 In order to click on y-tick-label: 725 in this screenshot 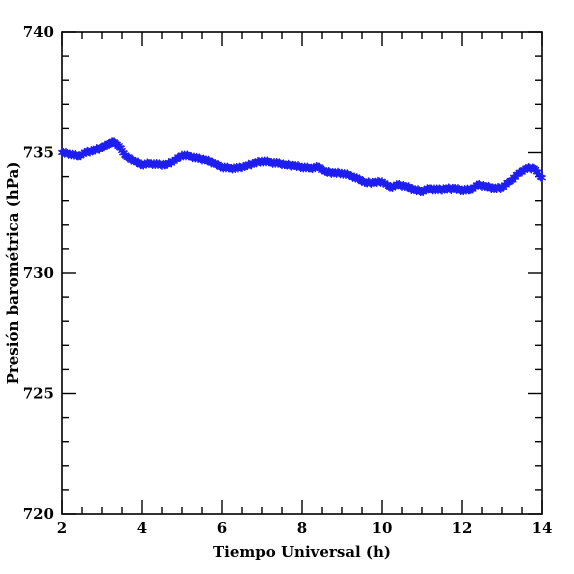, I will do `click(38, 394)`.